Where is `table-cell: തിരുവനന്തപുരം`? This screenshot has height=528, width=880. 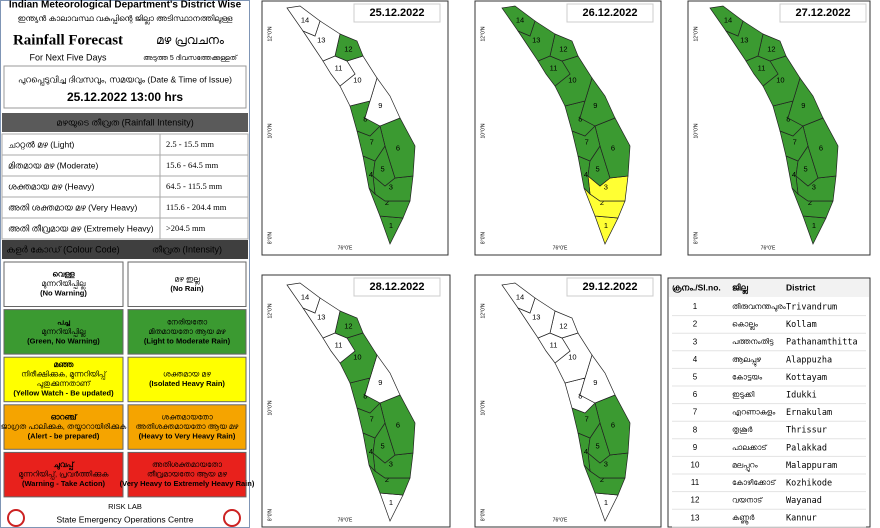 table-cell: തിരുവനന്തപുരം is located at coordinates (759, 306).